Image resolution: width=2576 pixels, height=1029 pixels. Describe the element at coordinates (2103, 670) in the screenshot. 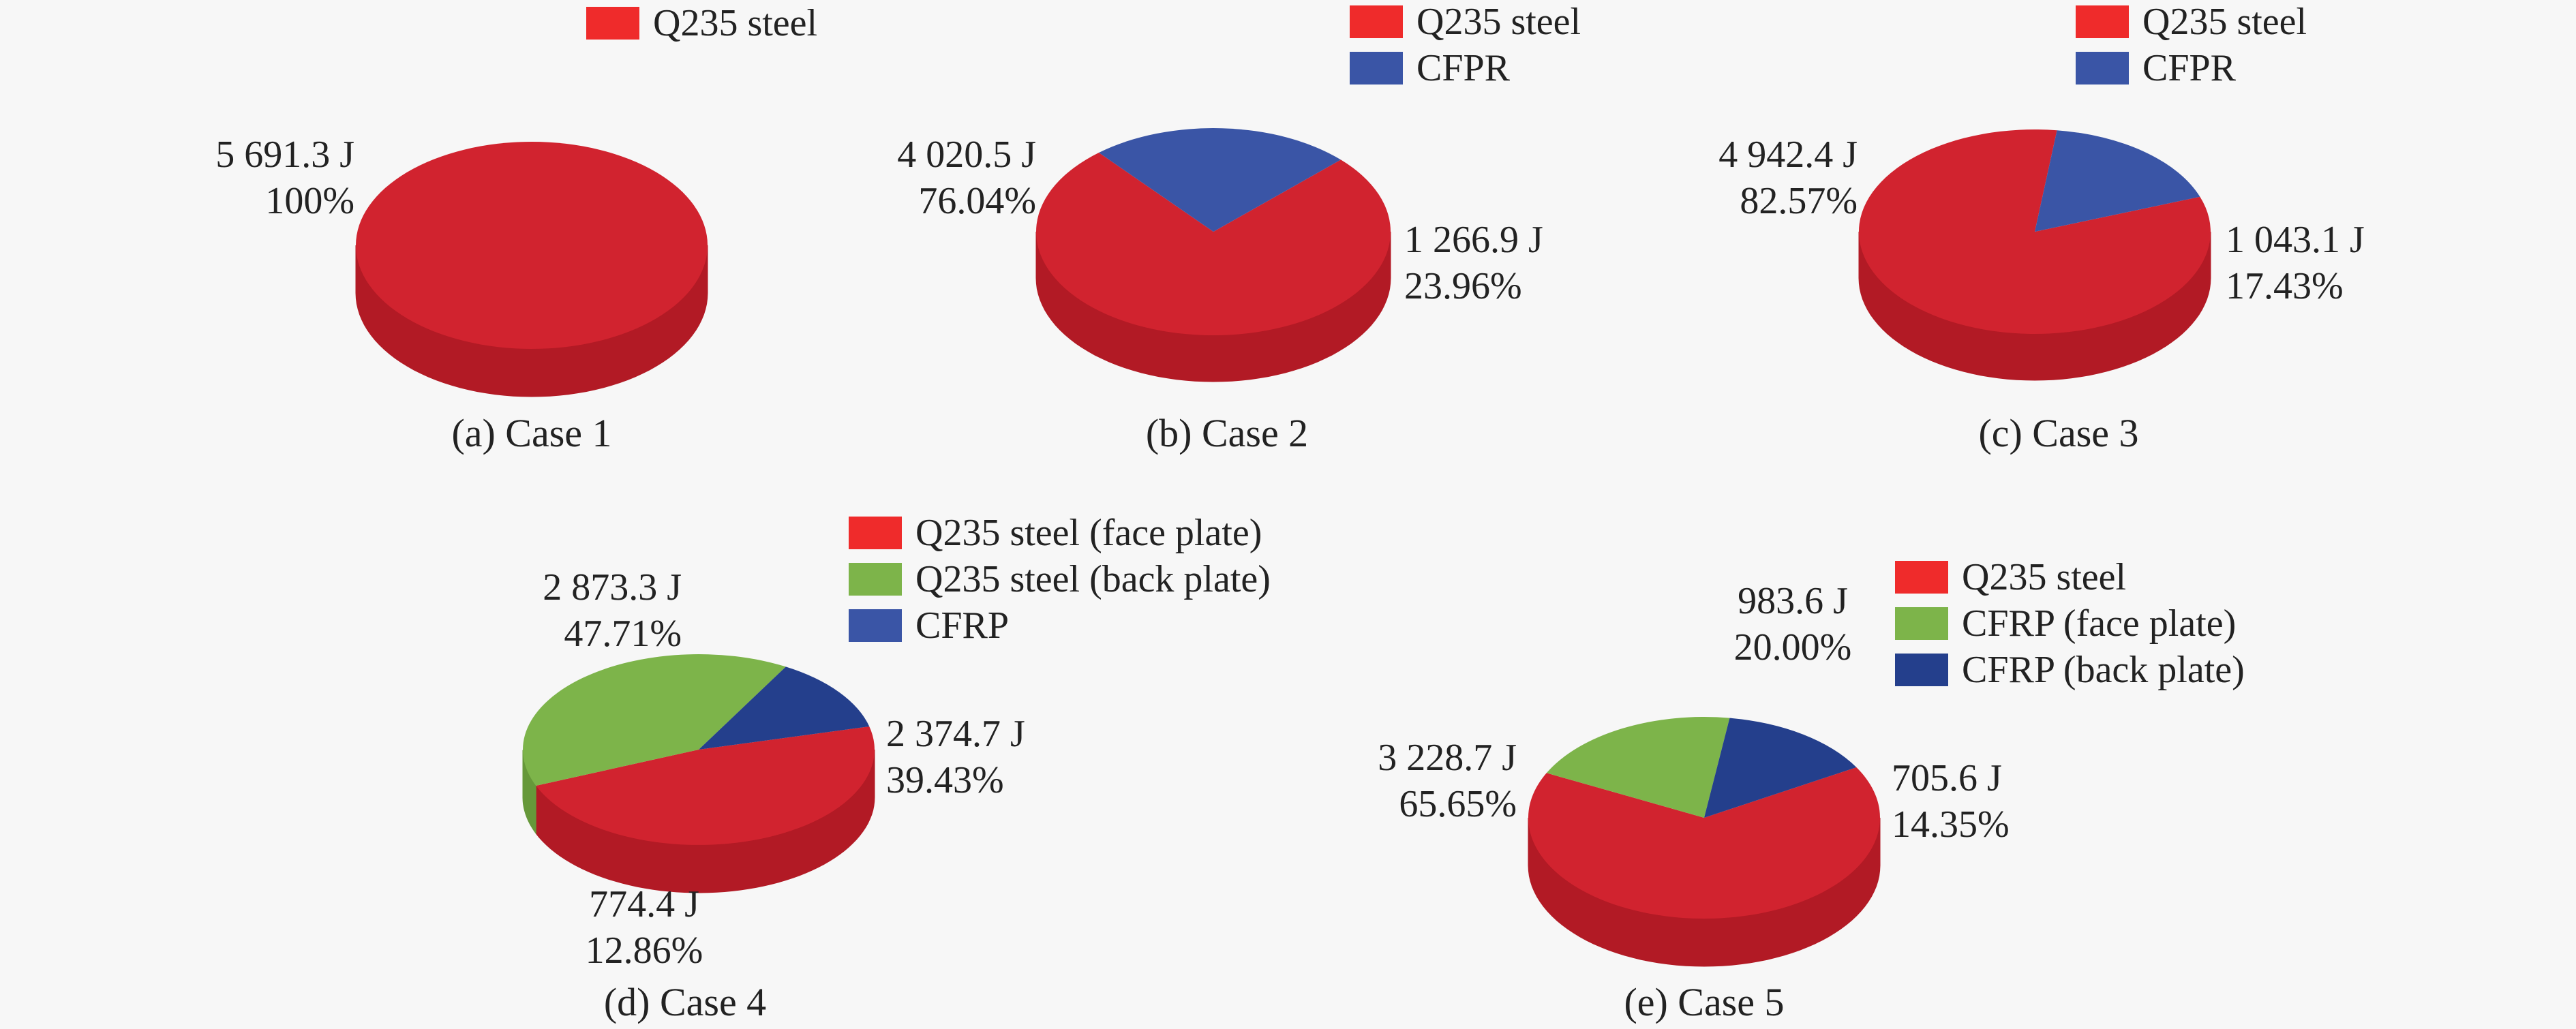

I see `legend-label: CFRP (back plate)` at that location.